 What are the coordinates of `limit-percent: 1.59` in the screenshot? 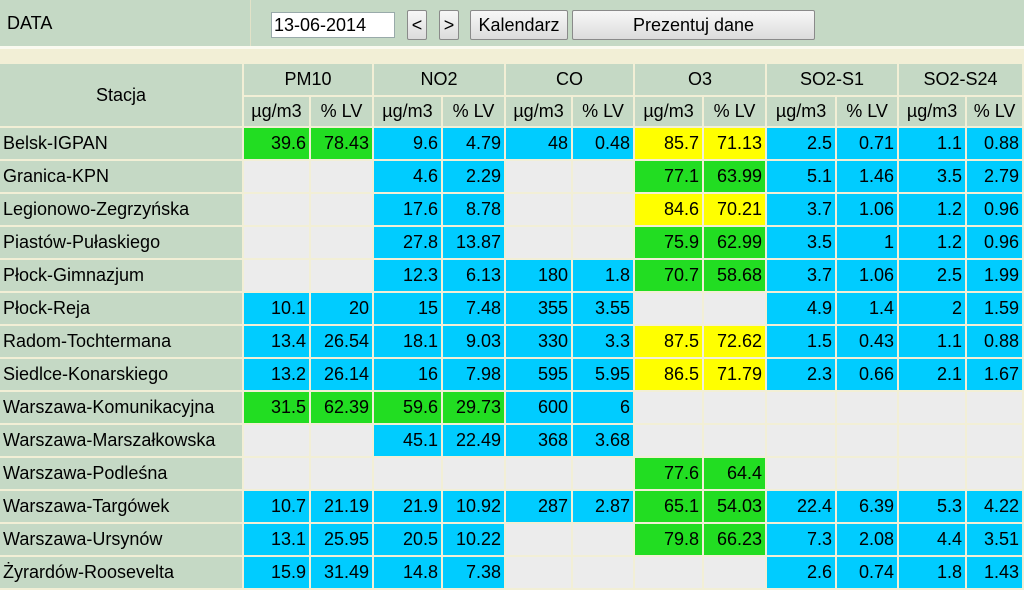 It's located at (995, 309).